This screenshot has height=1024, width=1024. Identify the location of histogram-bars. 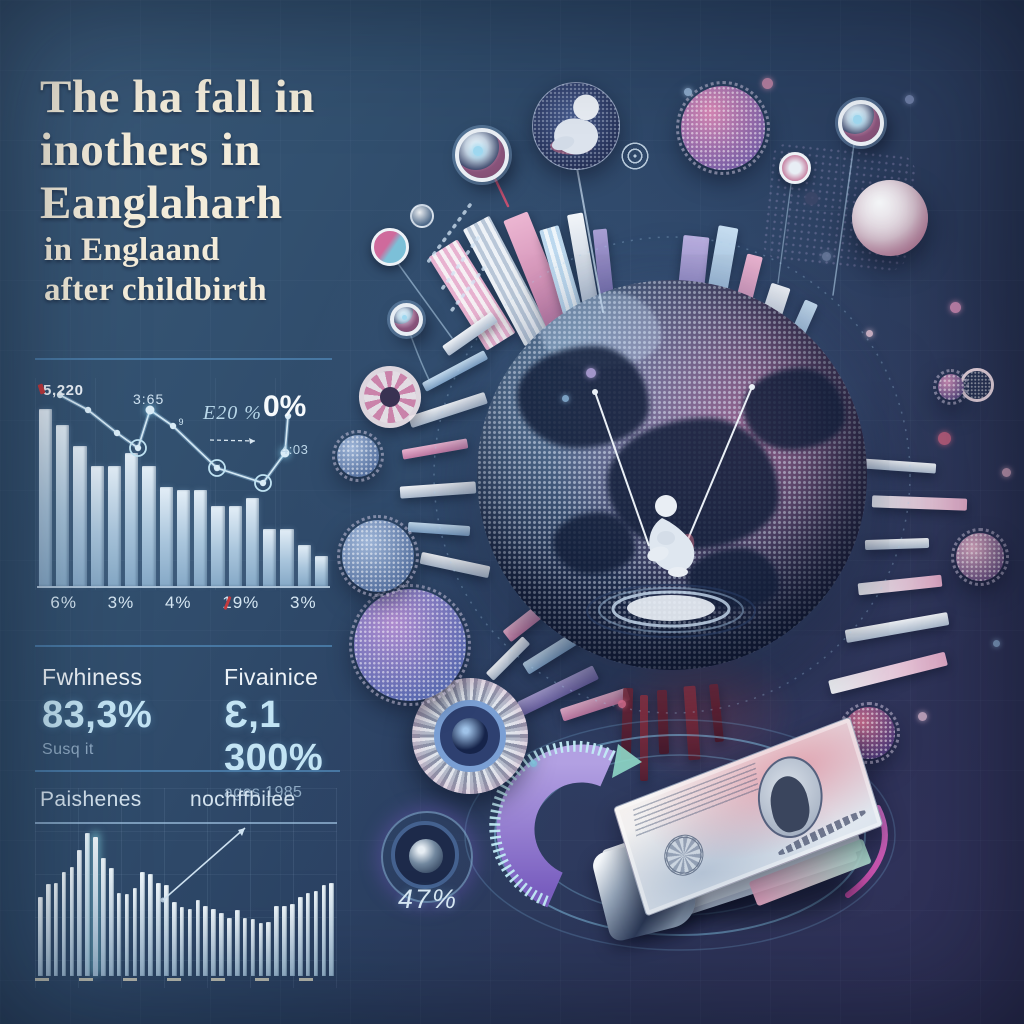
(186, 902).